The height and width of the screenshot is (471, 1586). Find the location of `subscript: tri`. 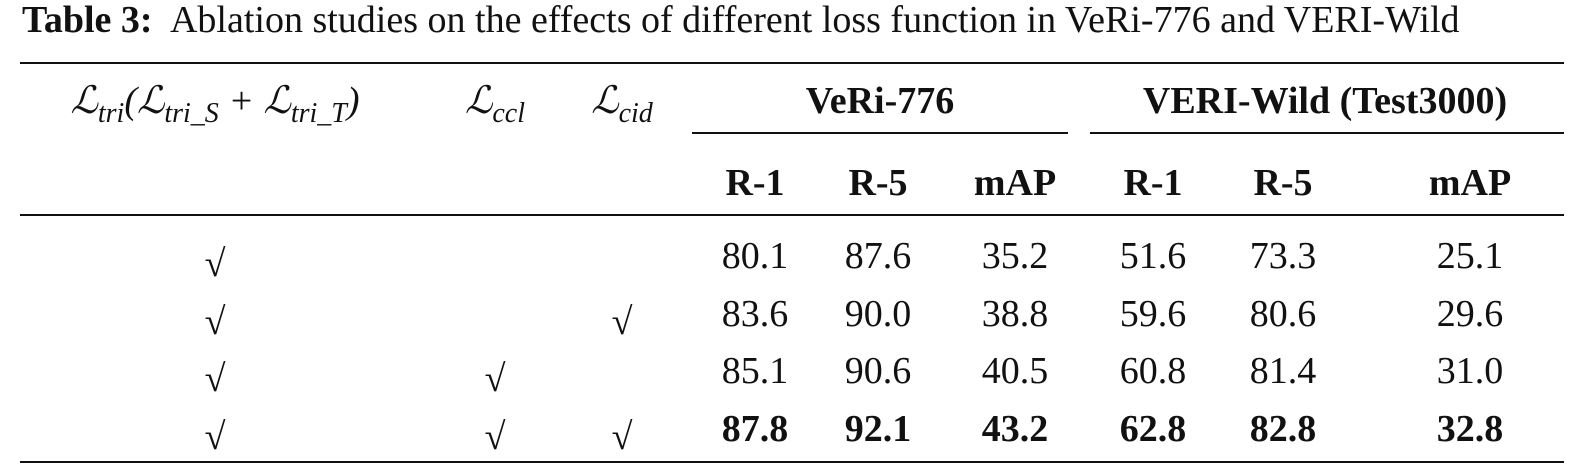

subscript: tri is located at coordinates (111, 113).